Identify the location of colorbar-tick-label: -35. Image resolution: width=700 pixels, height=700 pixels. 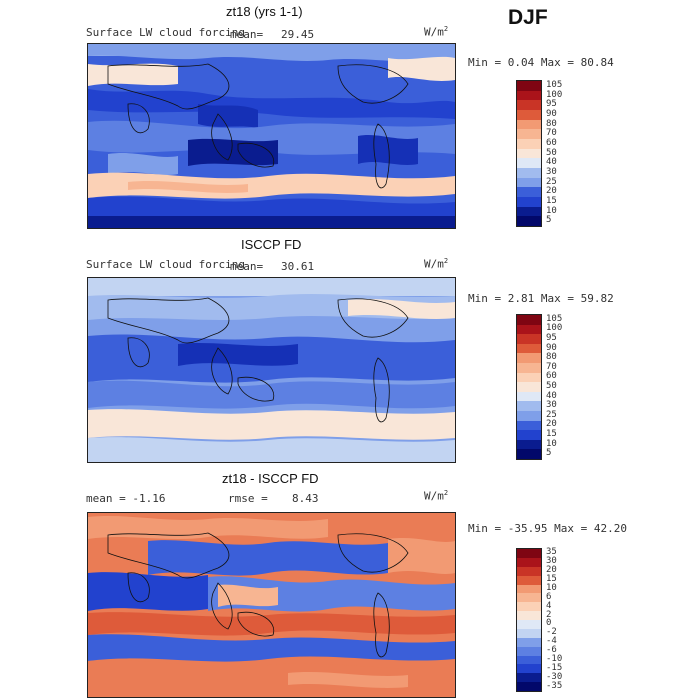
(554, 685).